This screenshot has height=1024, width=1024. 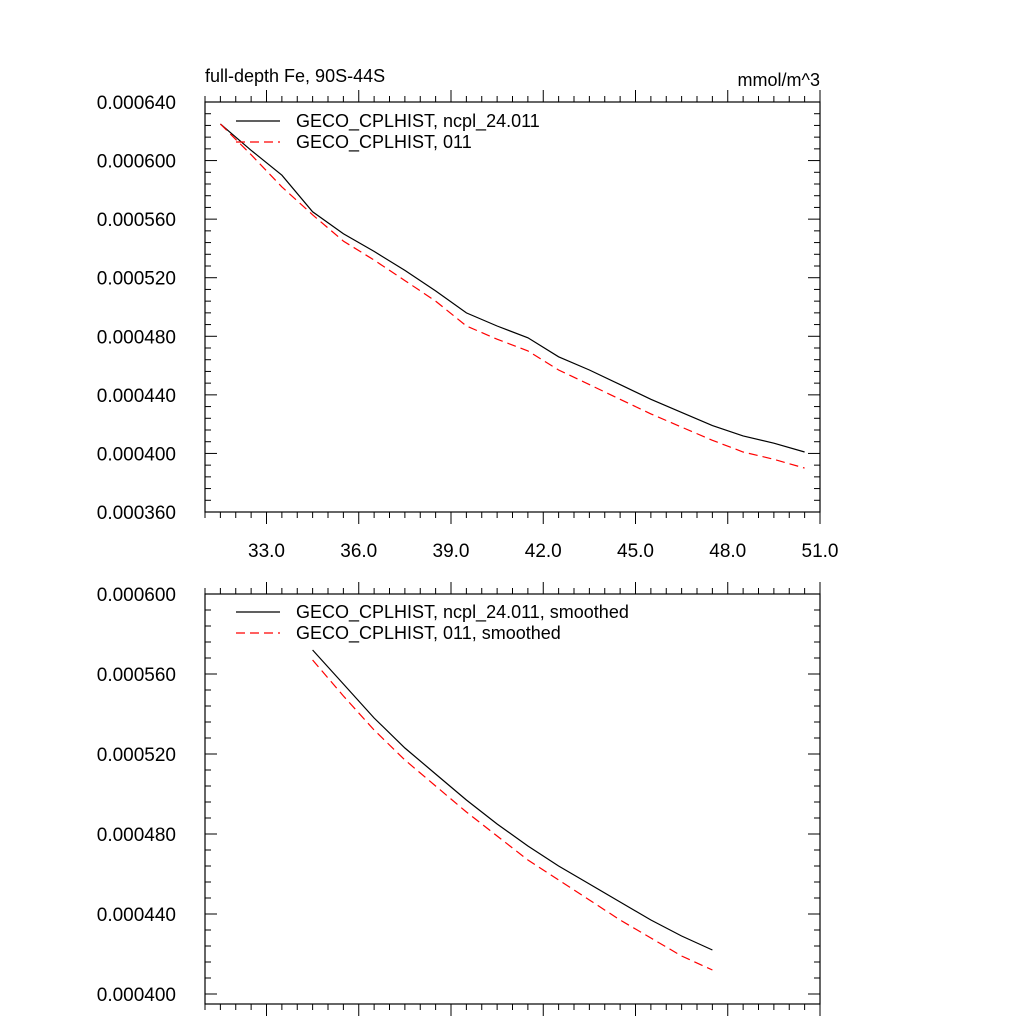 What do you see at coordinates (358, 551) in the screenshot?
I see `x-tick-label: 36.0` at bounding box center [358, 551].